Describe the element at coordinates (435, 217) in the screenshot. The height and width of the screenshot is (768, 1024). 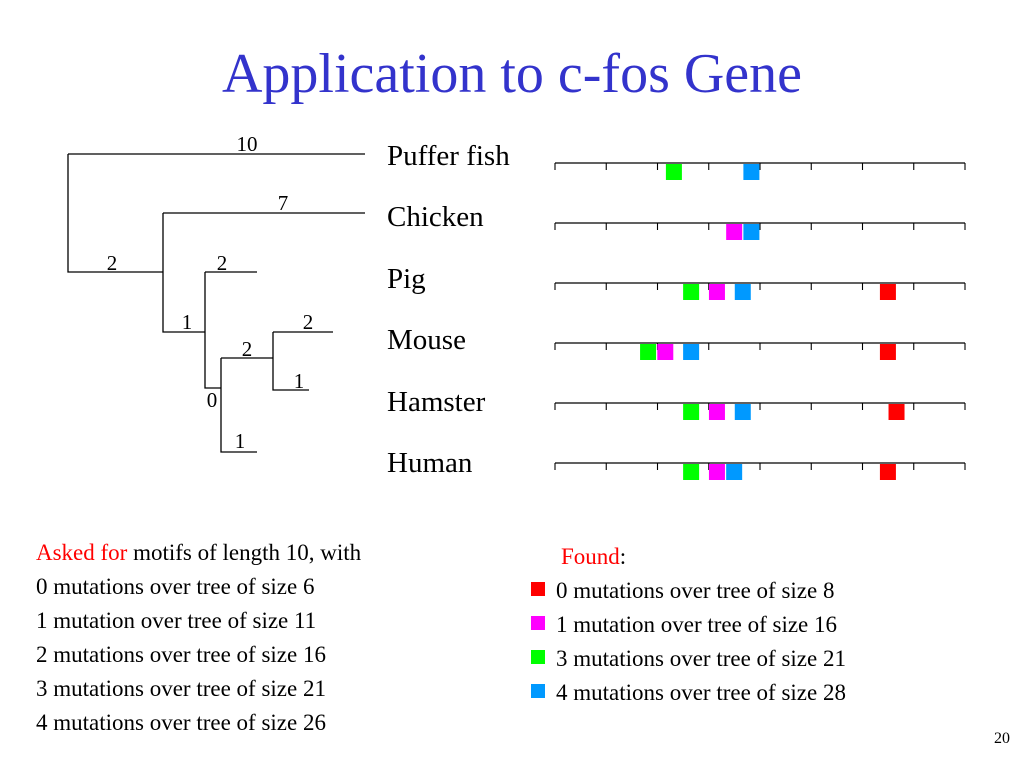
I see `species-label-chicken: Chicken` at that location.